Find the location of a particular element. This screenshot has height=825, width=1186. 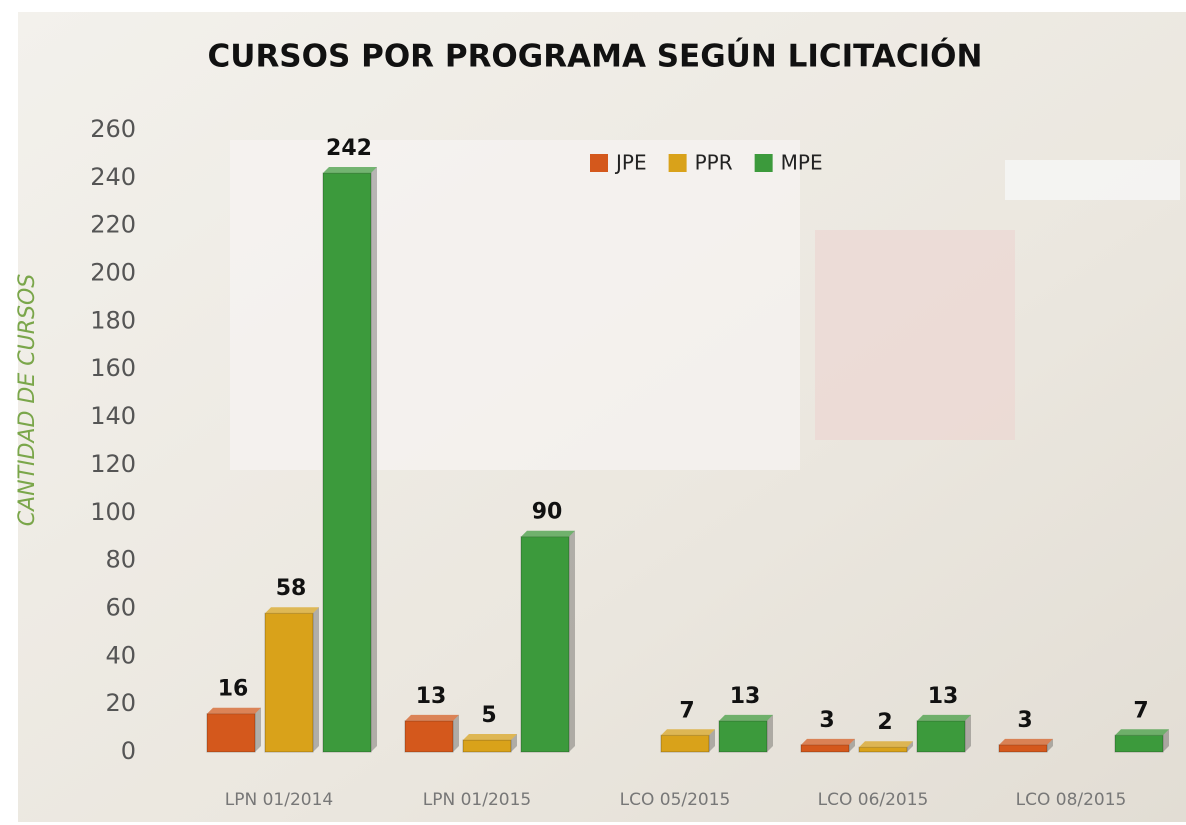

y-tick-label: 240 is located at coordinates (113, 177).